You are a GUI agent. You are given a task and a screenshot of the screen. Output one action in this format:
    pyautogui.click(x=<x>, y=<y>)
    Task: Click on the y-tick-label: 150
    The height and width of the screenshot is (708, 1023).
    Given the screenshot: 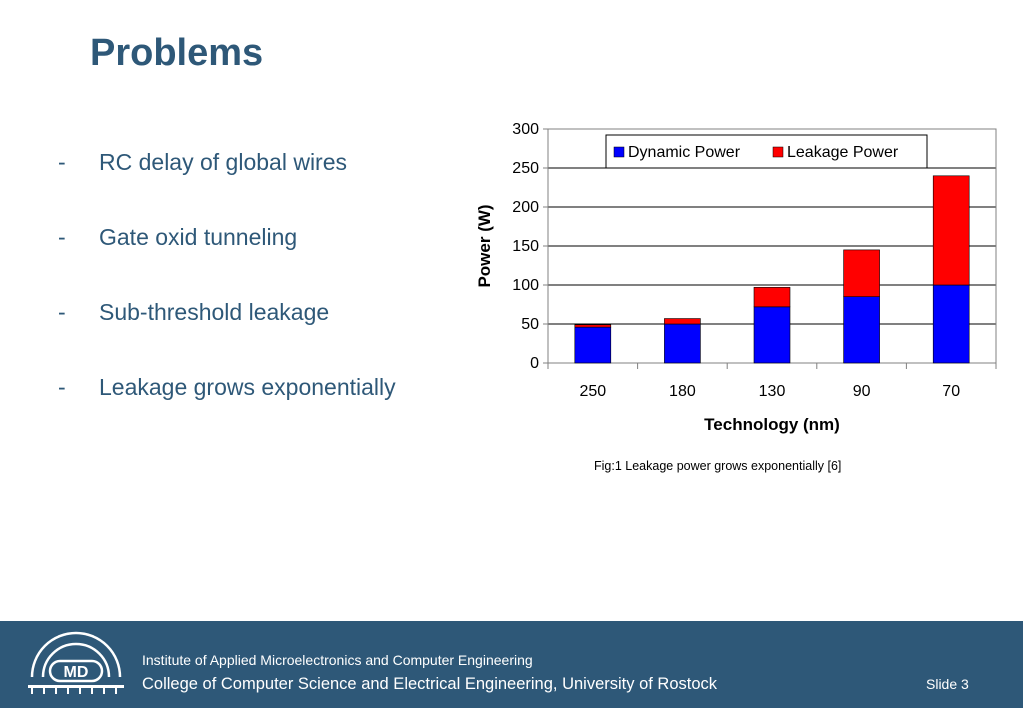 What is the action you would take?
    pyautogui.click(x=525, y=246)
    